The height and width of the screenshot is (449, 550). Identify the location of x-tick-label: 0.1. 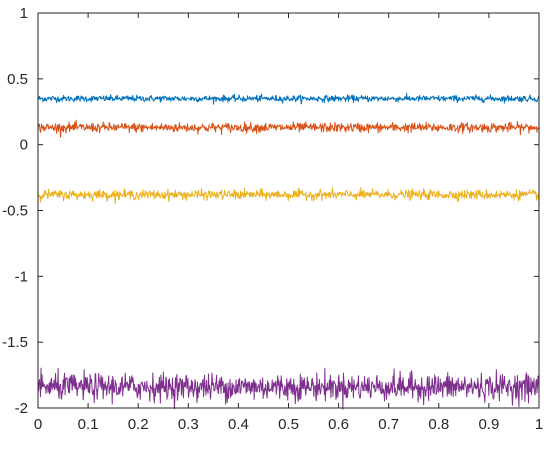
(88, 424).